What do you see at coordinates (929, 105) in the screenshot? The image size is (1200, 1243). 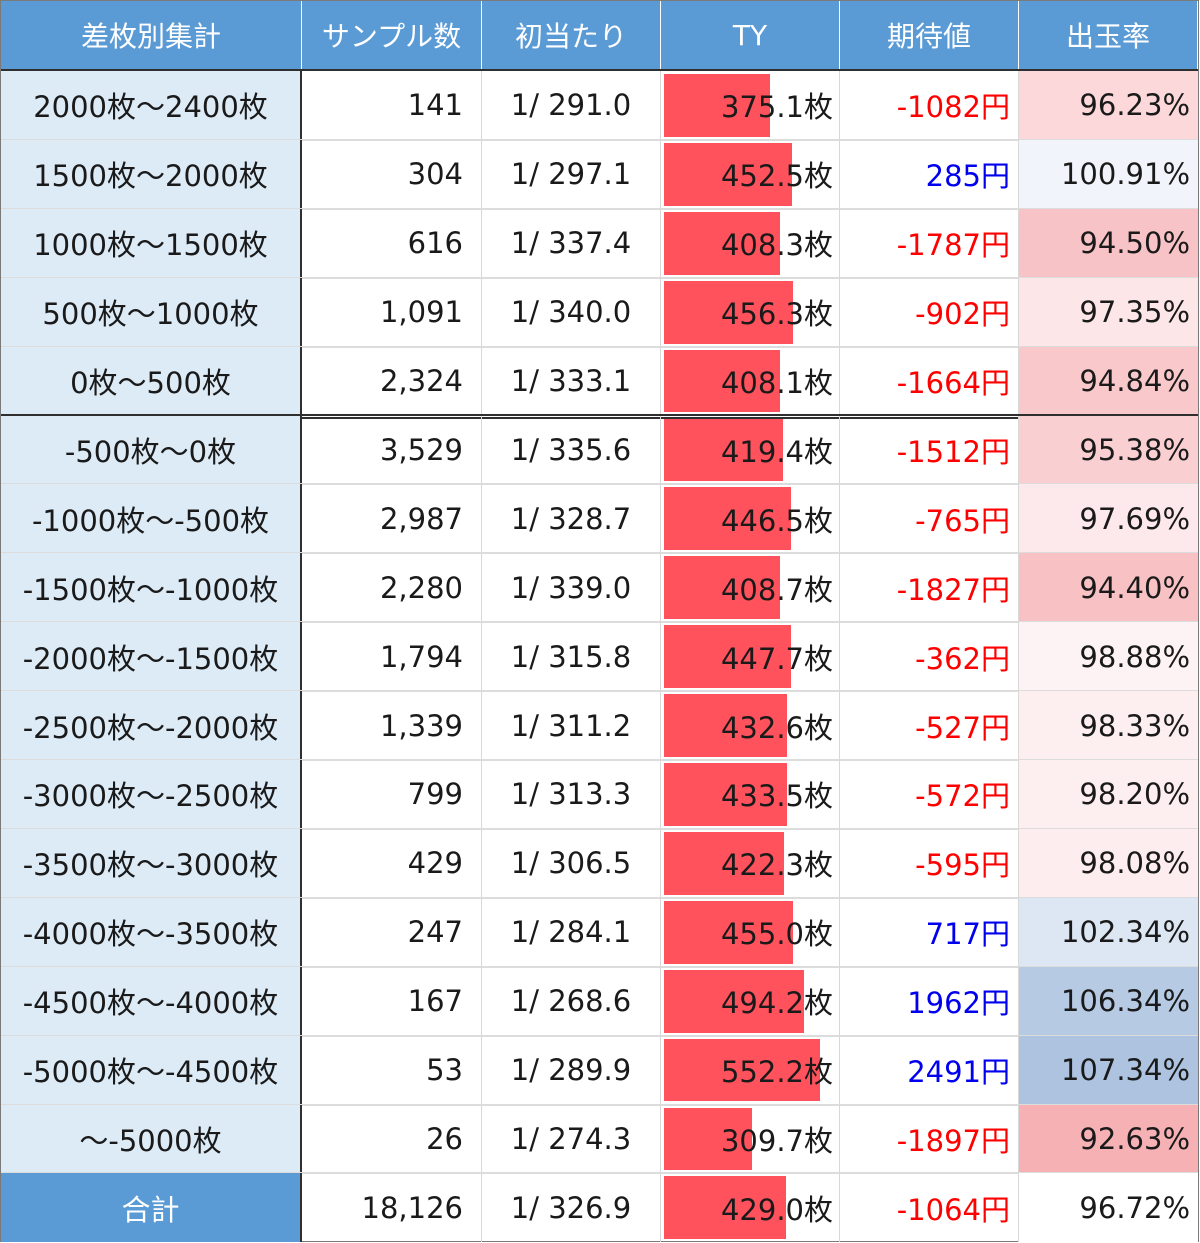 I see `expected-value: -1082円` at bounding box center [929, 105].